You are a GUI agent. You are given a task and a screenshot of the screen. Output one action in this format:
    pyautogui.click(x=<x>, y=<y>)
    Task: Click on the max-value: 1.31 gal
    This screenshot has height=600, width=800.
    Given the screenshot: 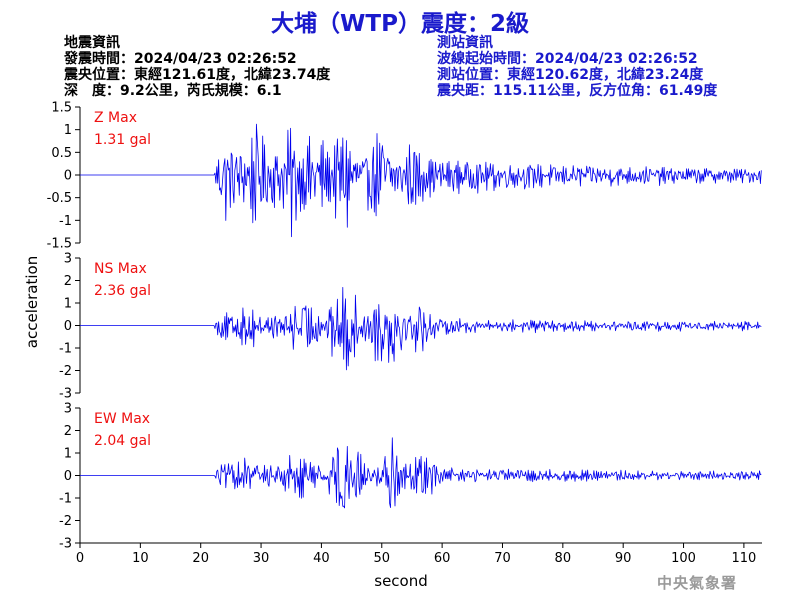 What is the action you would take?
    pyautogui.click(x=122, y=140)
    